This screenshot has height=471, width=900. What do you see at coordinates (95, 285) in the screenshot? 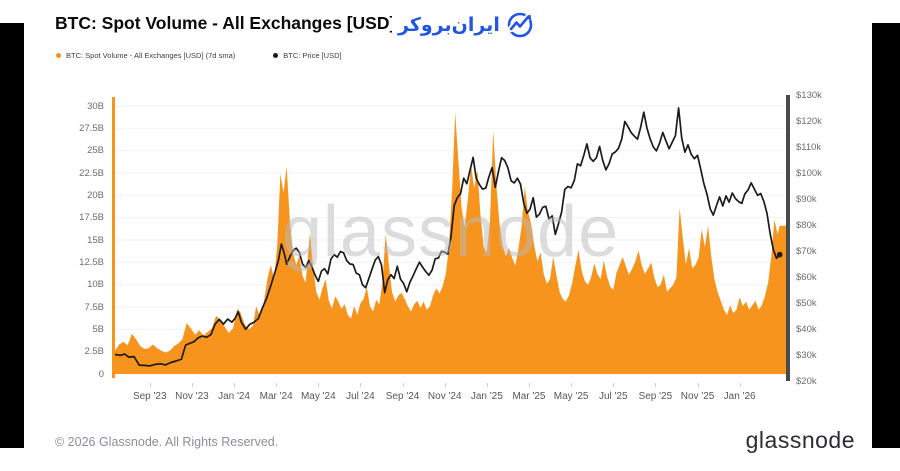
I see `left-axis-tick-label: 10B` at bounding box center [95, 285].